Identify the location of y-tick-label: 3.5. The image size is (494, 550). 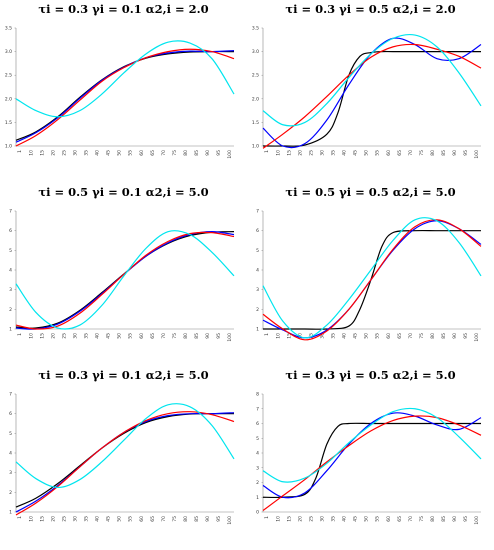
(255, 29).